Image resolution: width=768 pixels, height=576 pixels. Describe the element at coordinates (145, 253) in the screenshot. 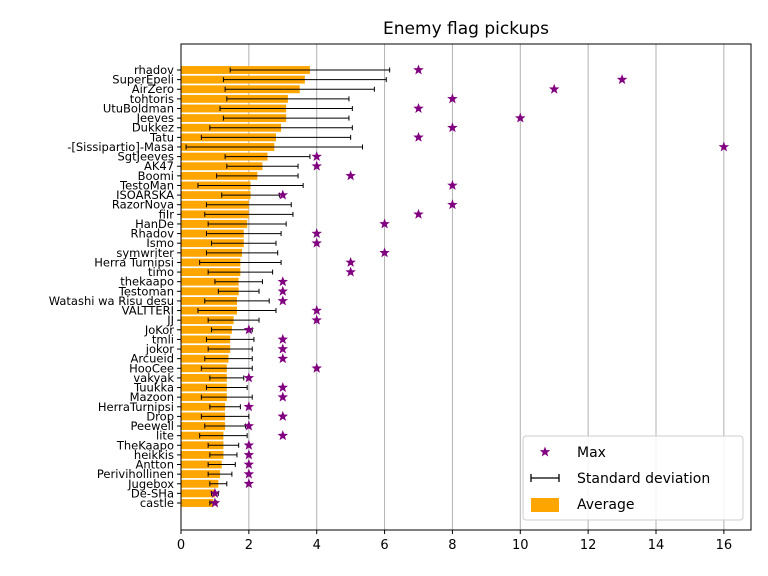

I see `y-tick-label: symwriter` at that location.